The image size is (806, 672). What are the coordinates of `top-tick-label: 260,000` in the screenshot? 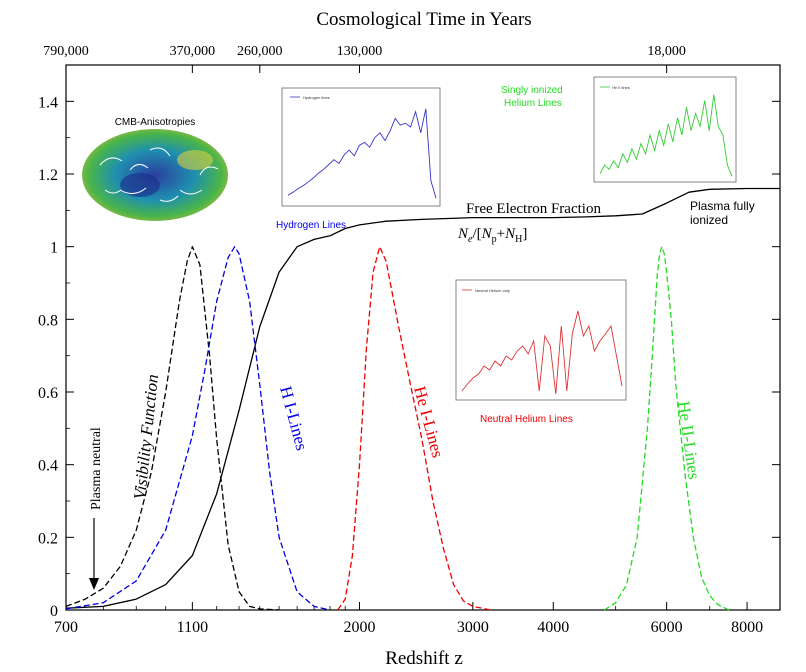 It's located at (260, 51).